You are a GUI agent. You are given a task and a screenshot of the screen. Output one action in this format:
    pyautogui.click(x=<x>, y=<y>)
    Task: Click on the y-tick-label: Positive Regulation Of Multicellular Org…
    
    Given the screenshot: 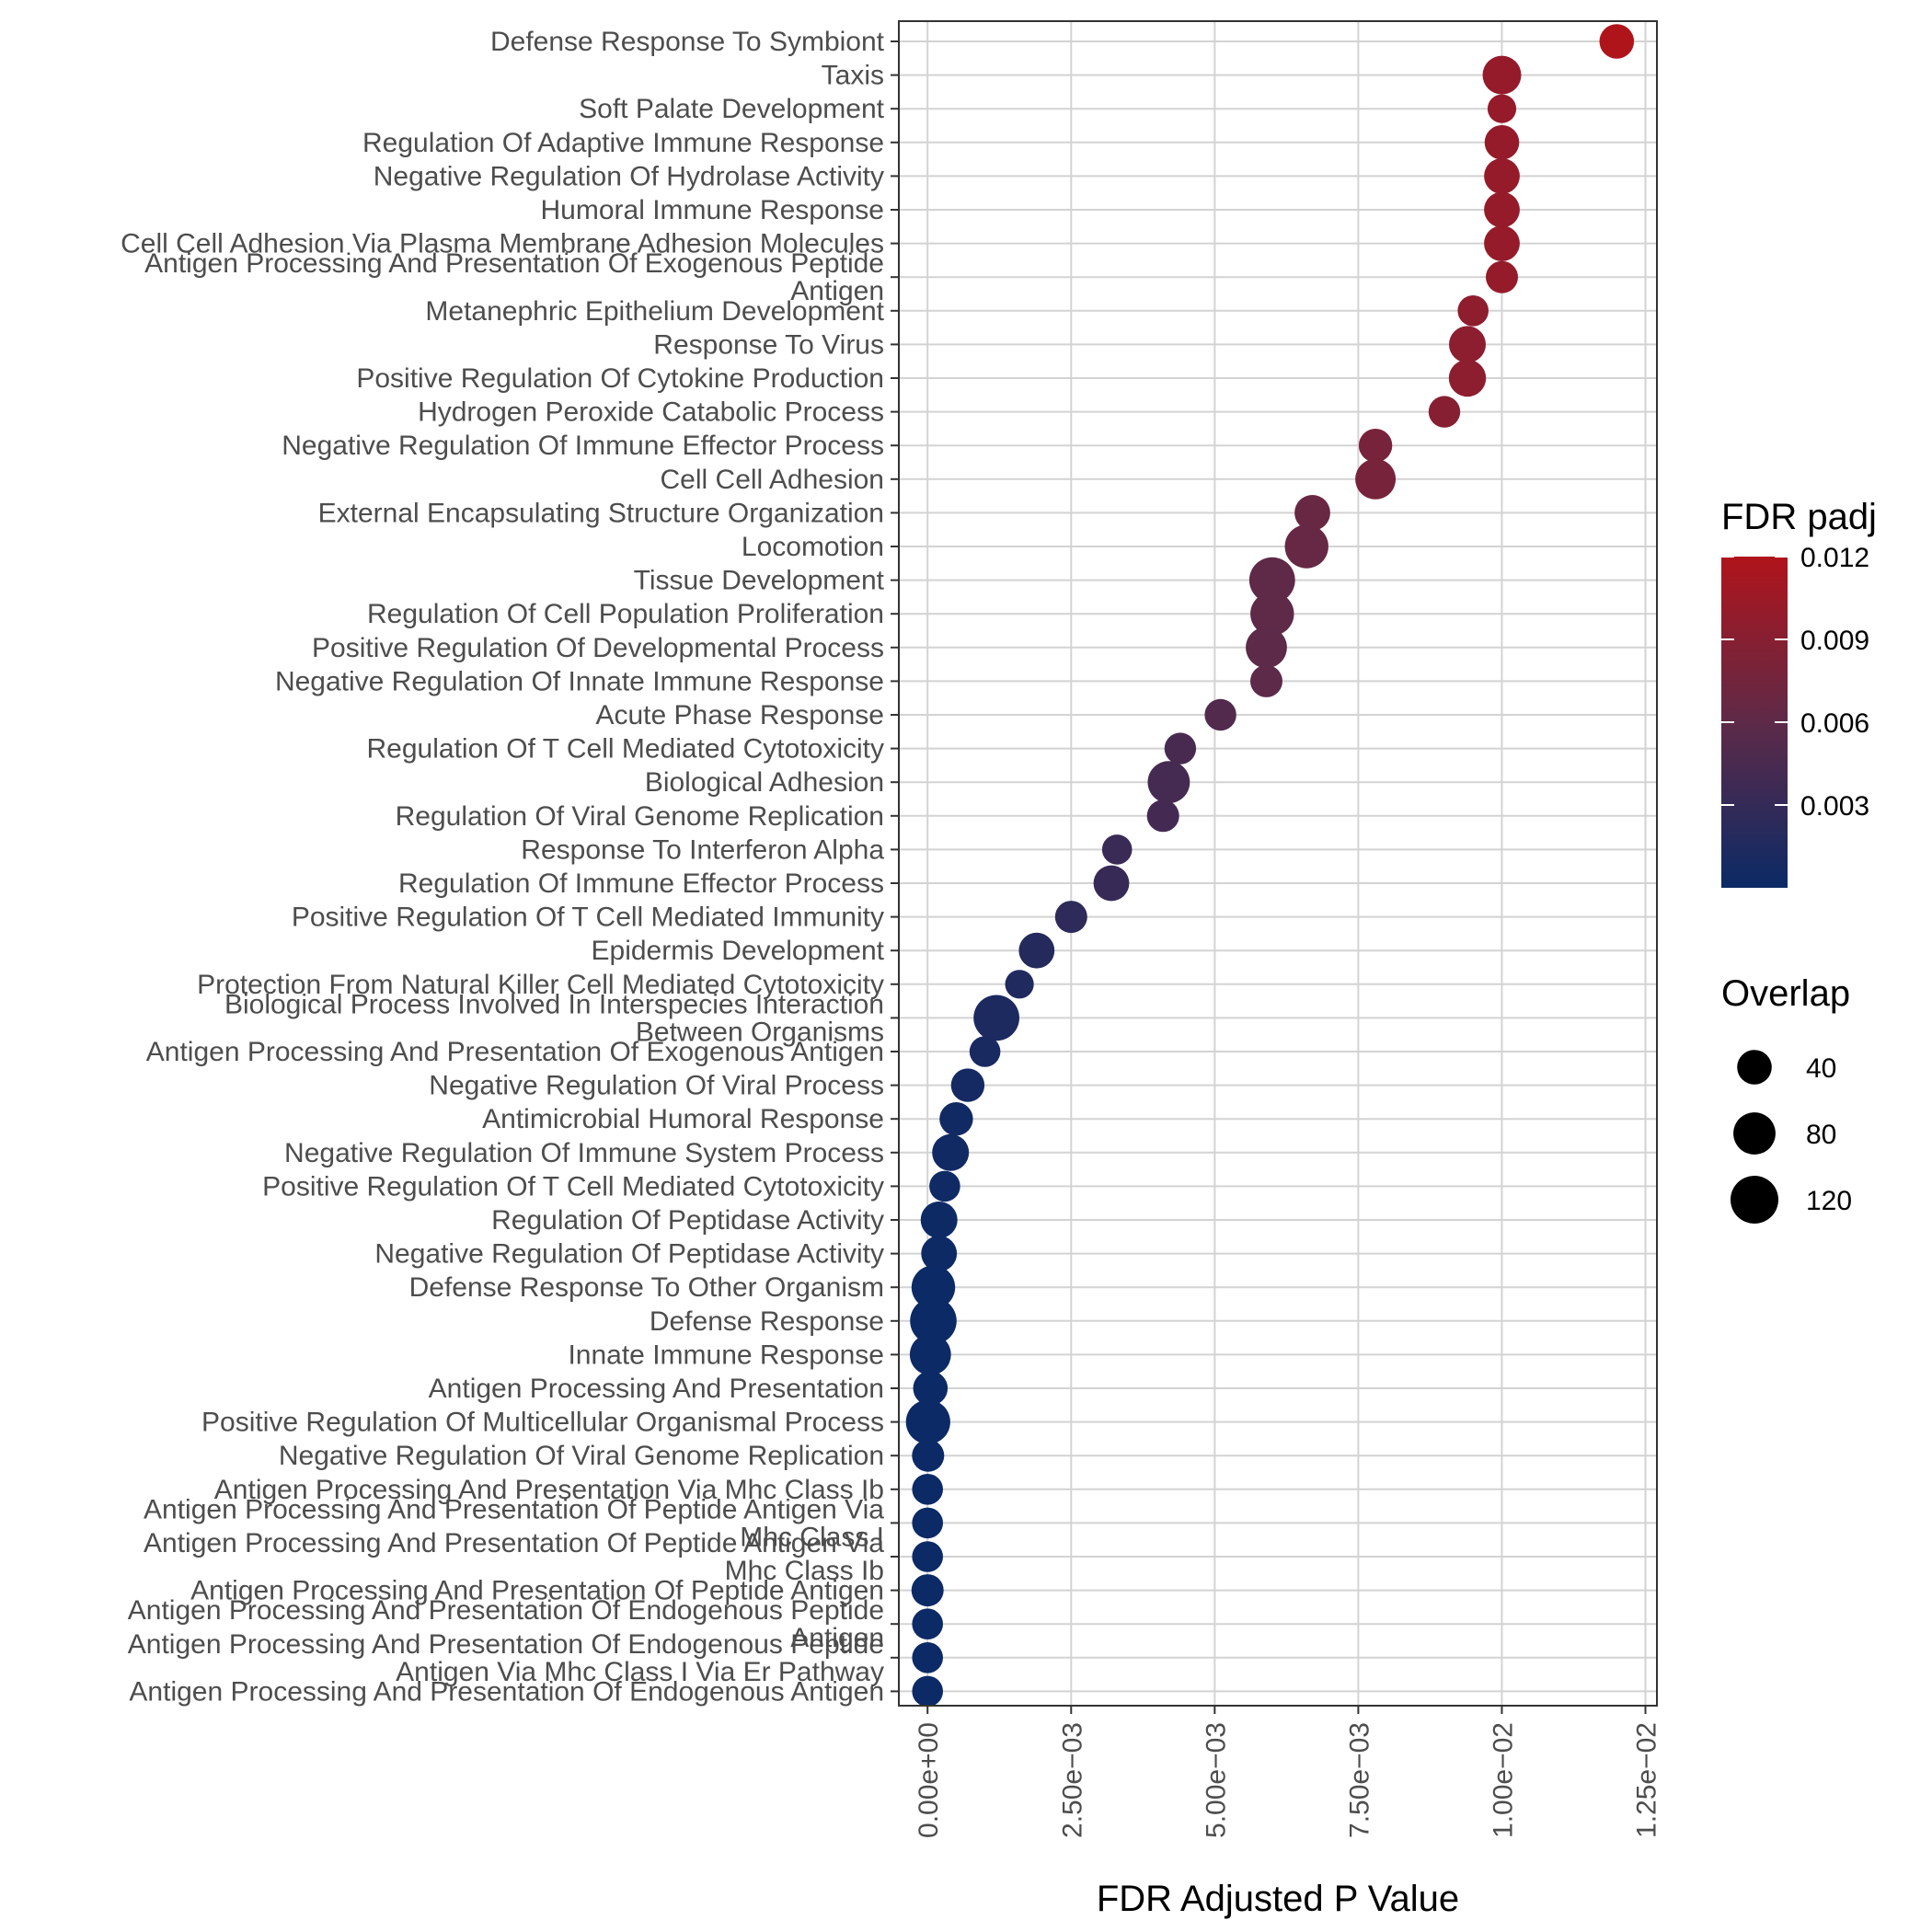 What is the action you would take?
    pyautogui.click(x=542, y=1423)
    